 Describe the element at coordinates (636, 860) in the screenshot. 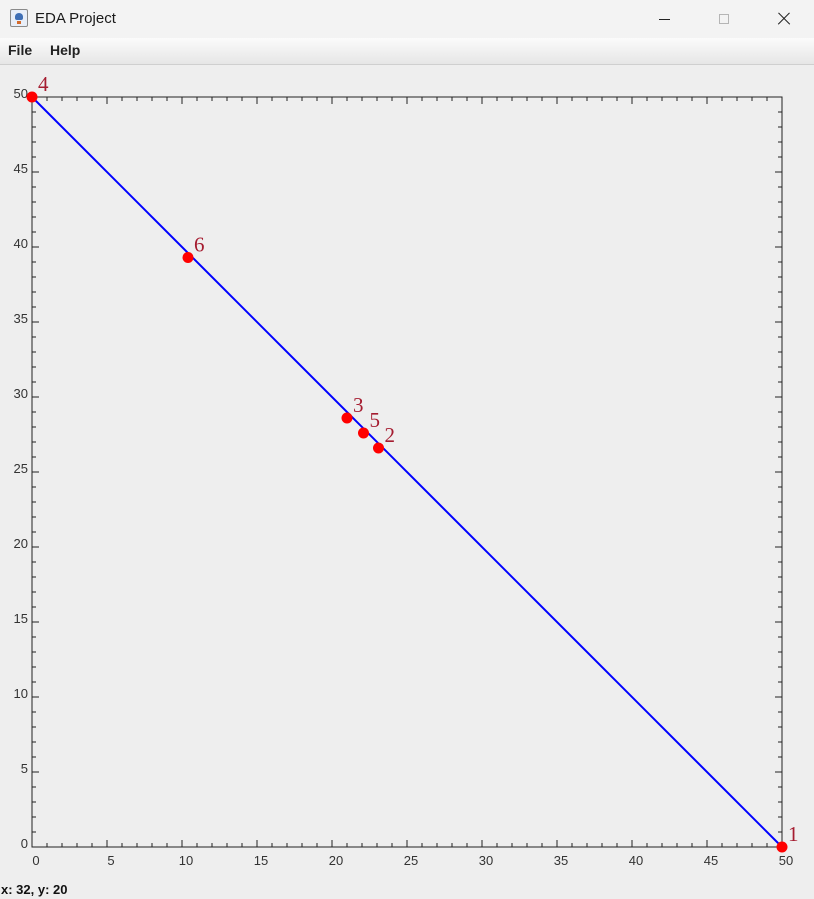

I see `x-tick-label: 40` at that location.